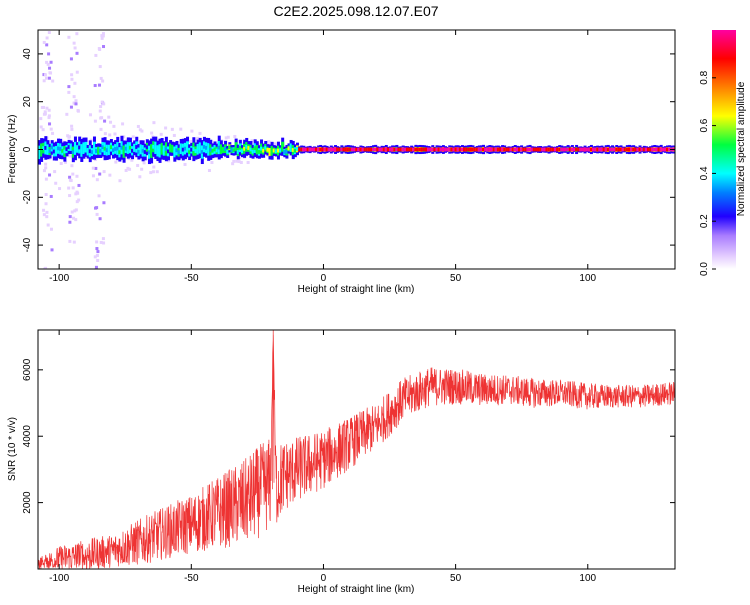 This screenshot has width=750, height=605. I want to click on colorbar-tick-label: 0.8, so click(704, 77).